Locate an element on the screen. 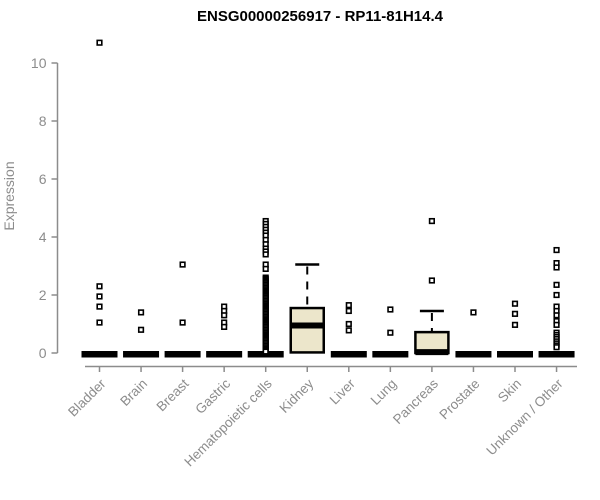 The image size is (600, 500). collapsed-box-unknown-other is located at coordinates (556, 354).